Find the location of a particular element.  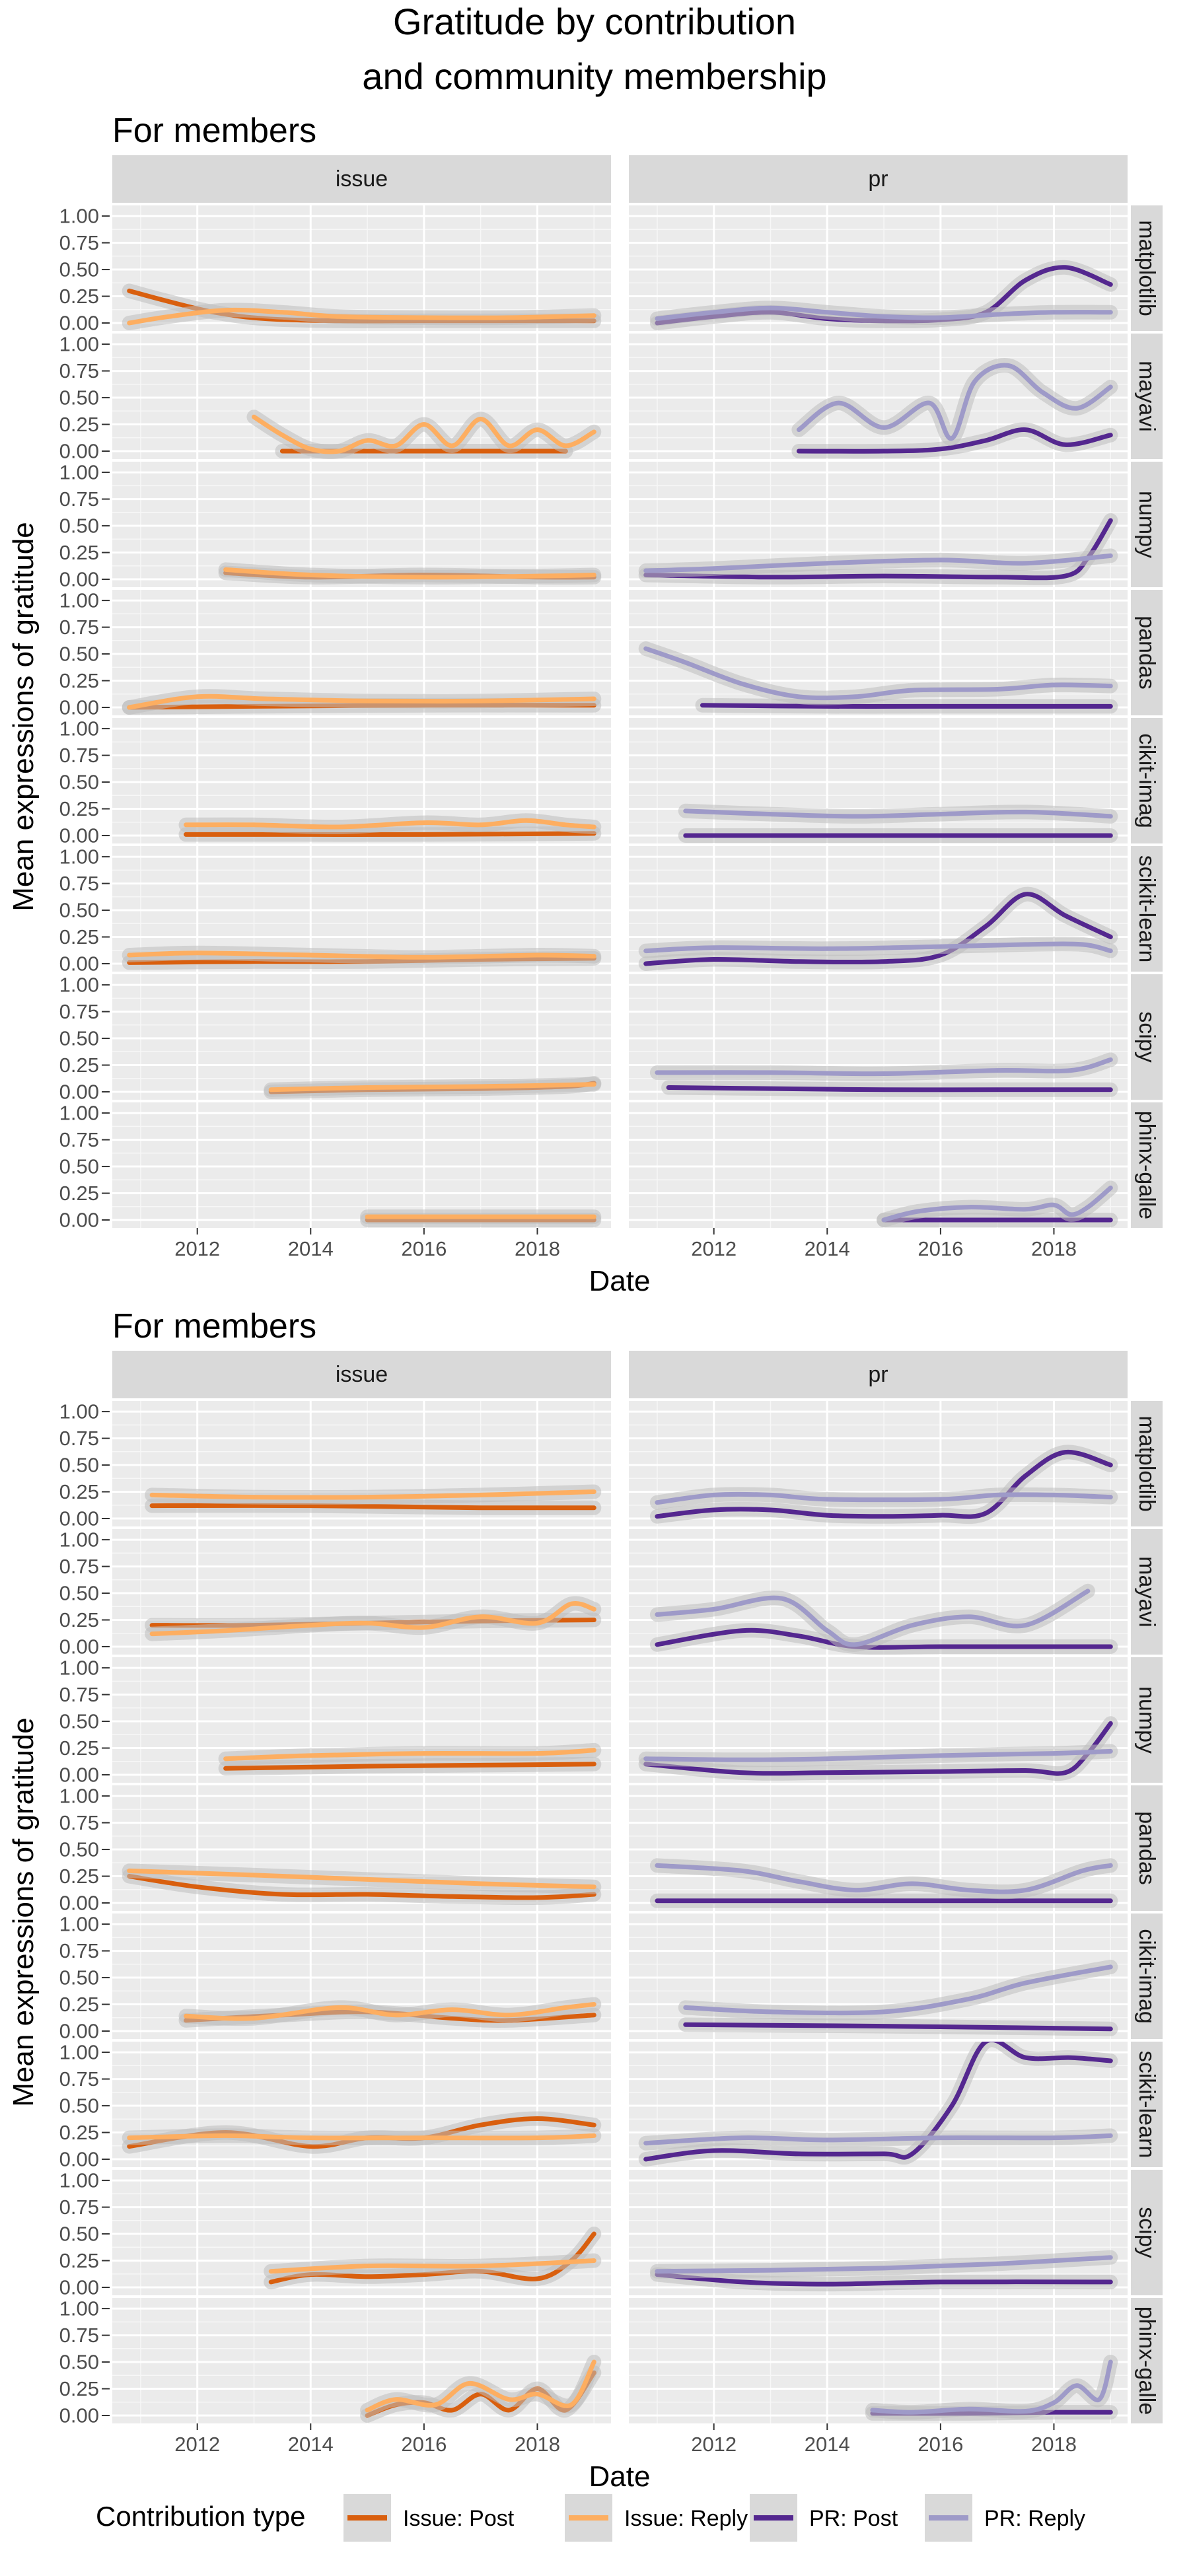

x-tick-label: 2012 is located at coordinates (197, 2445).